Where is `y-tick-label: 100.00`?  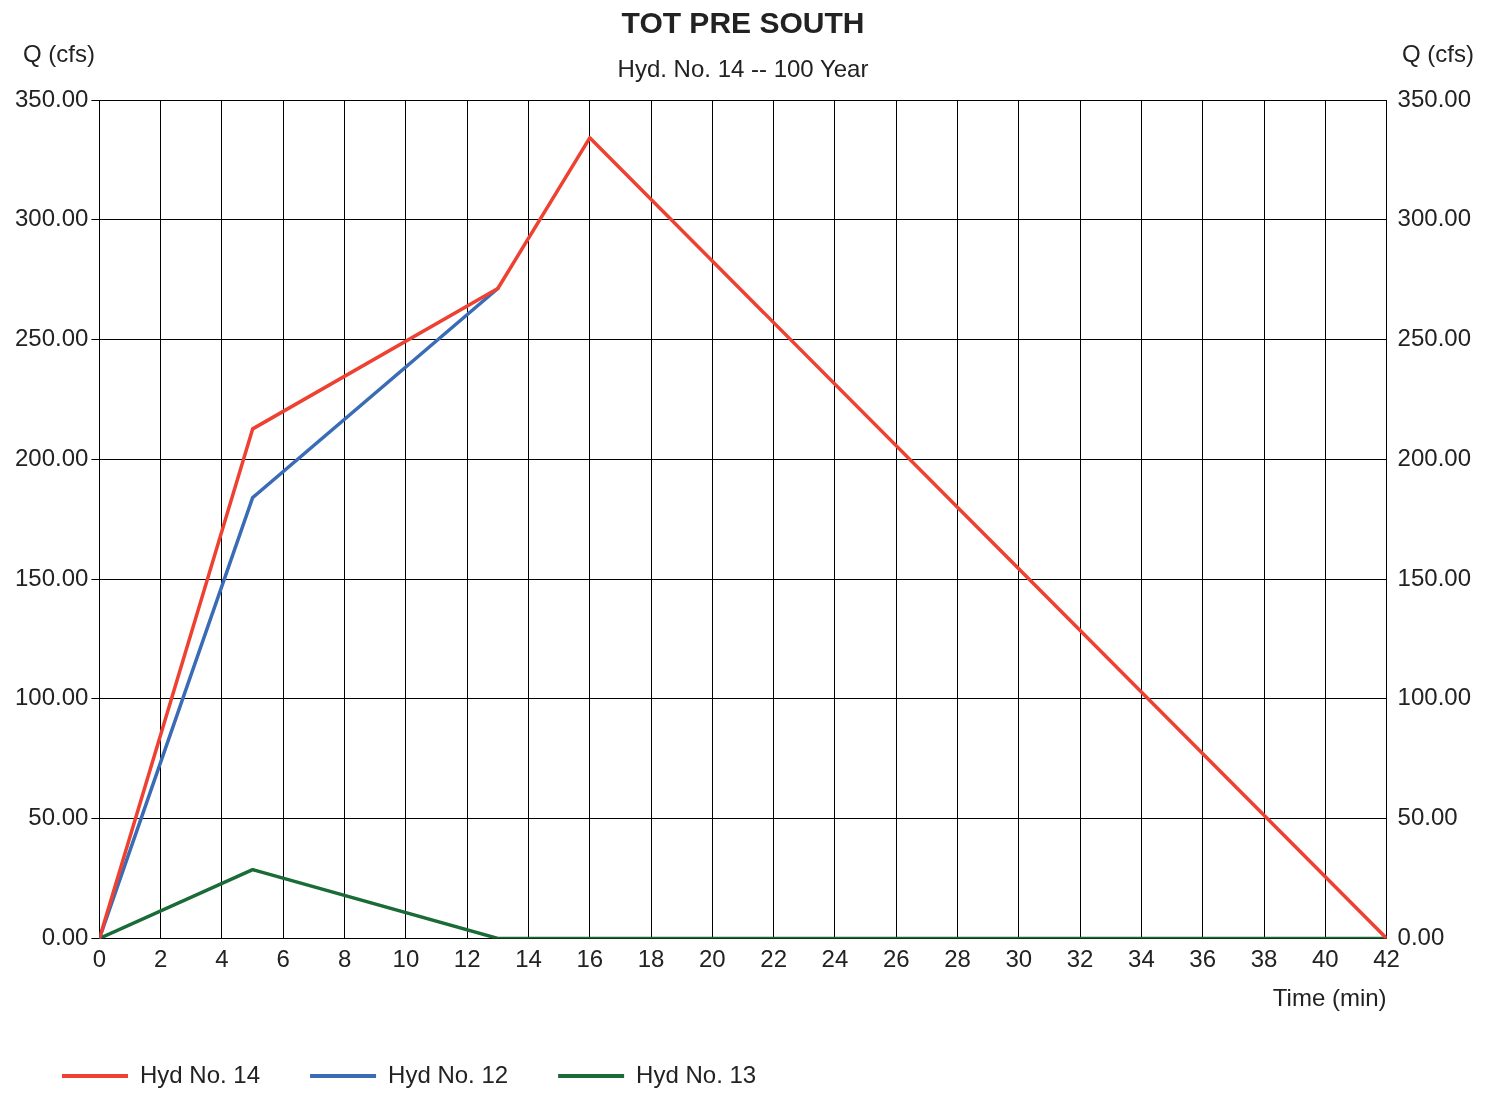 y-tick-label: 100.00 is located at coordinates (52, 697).